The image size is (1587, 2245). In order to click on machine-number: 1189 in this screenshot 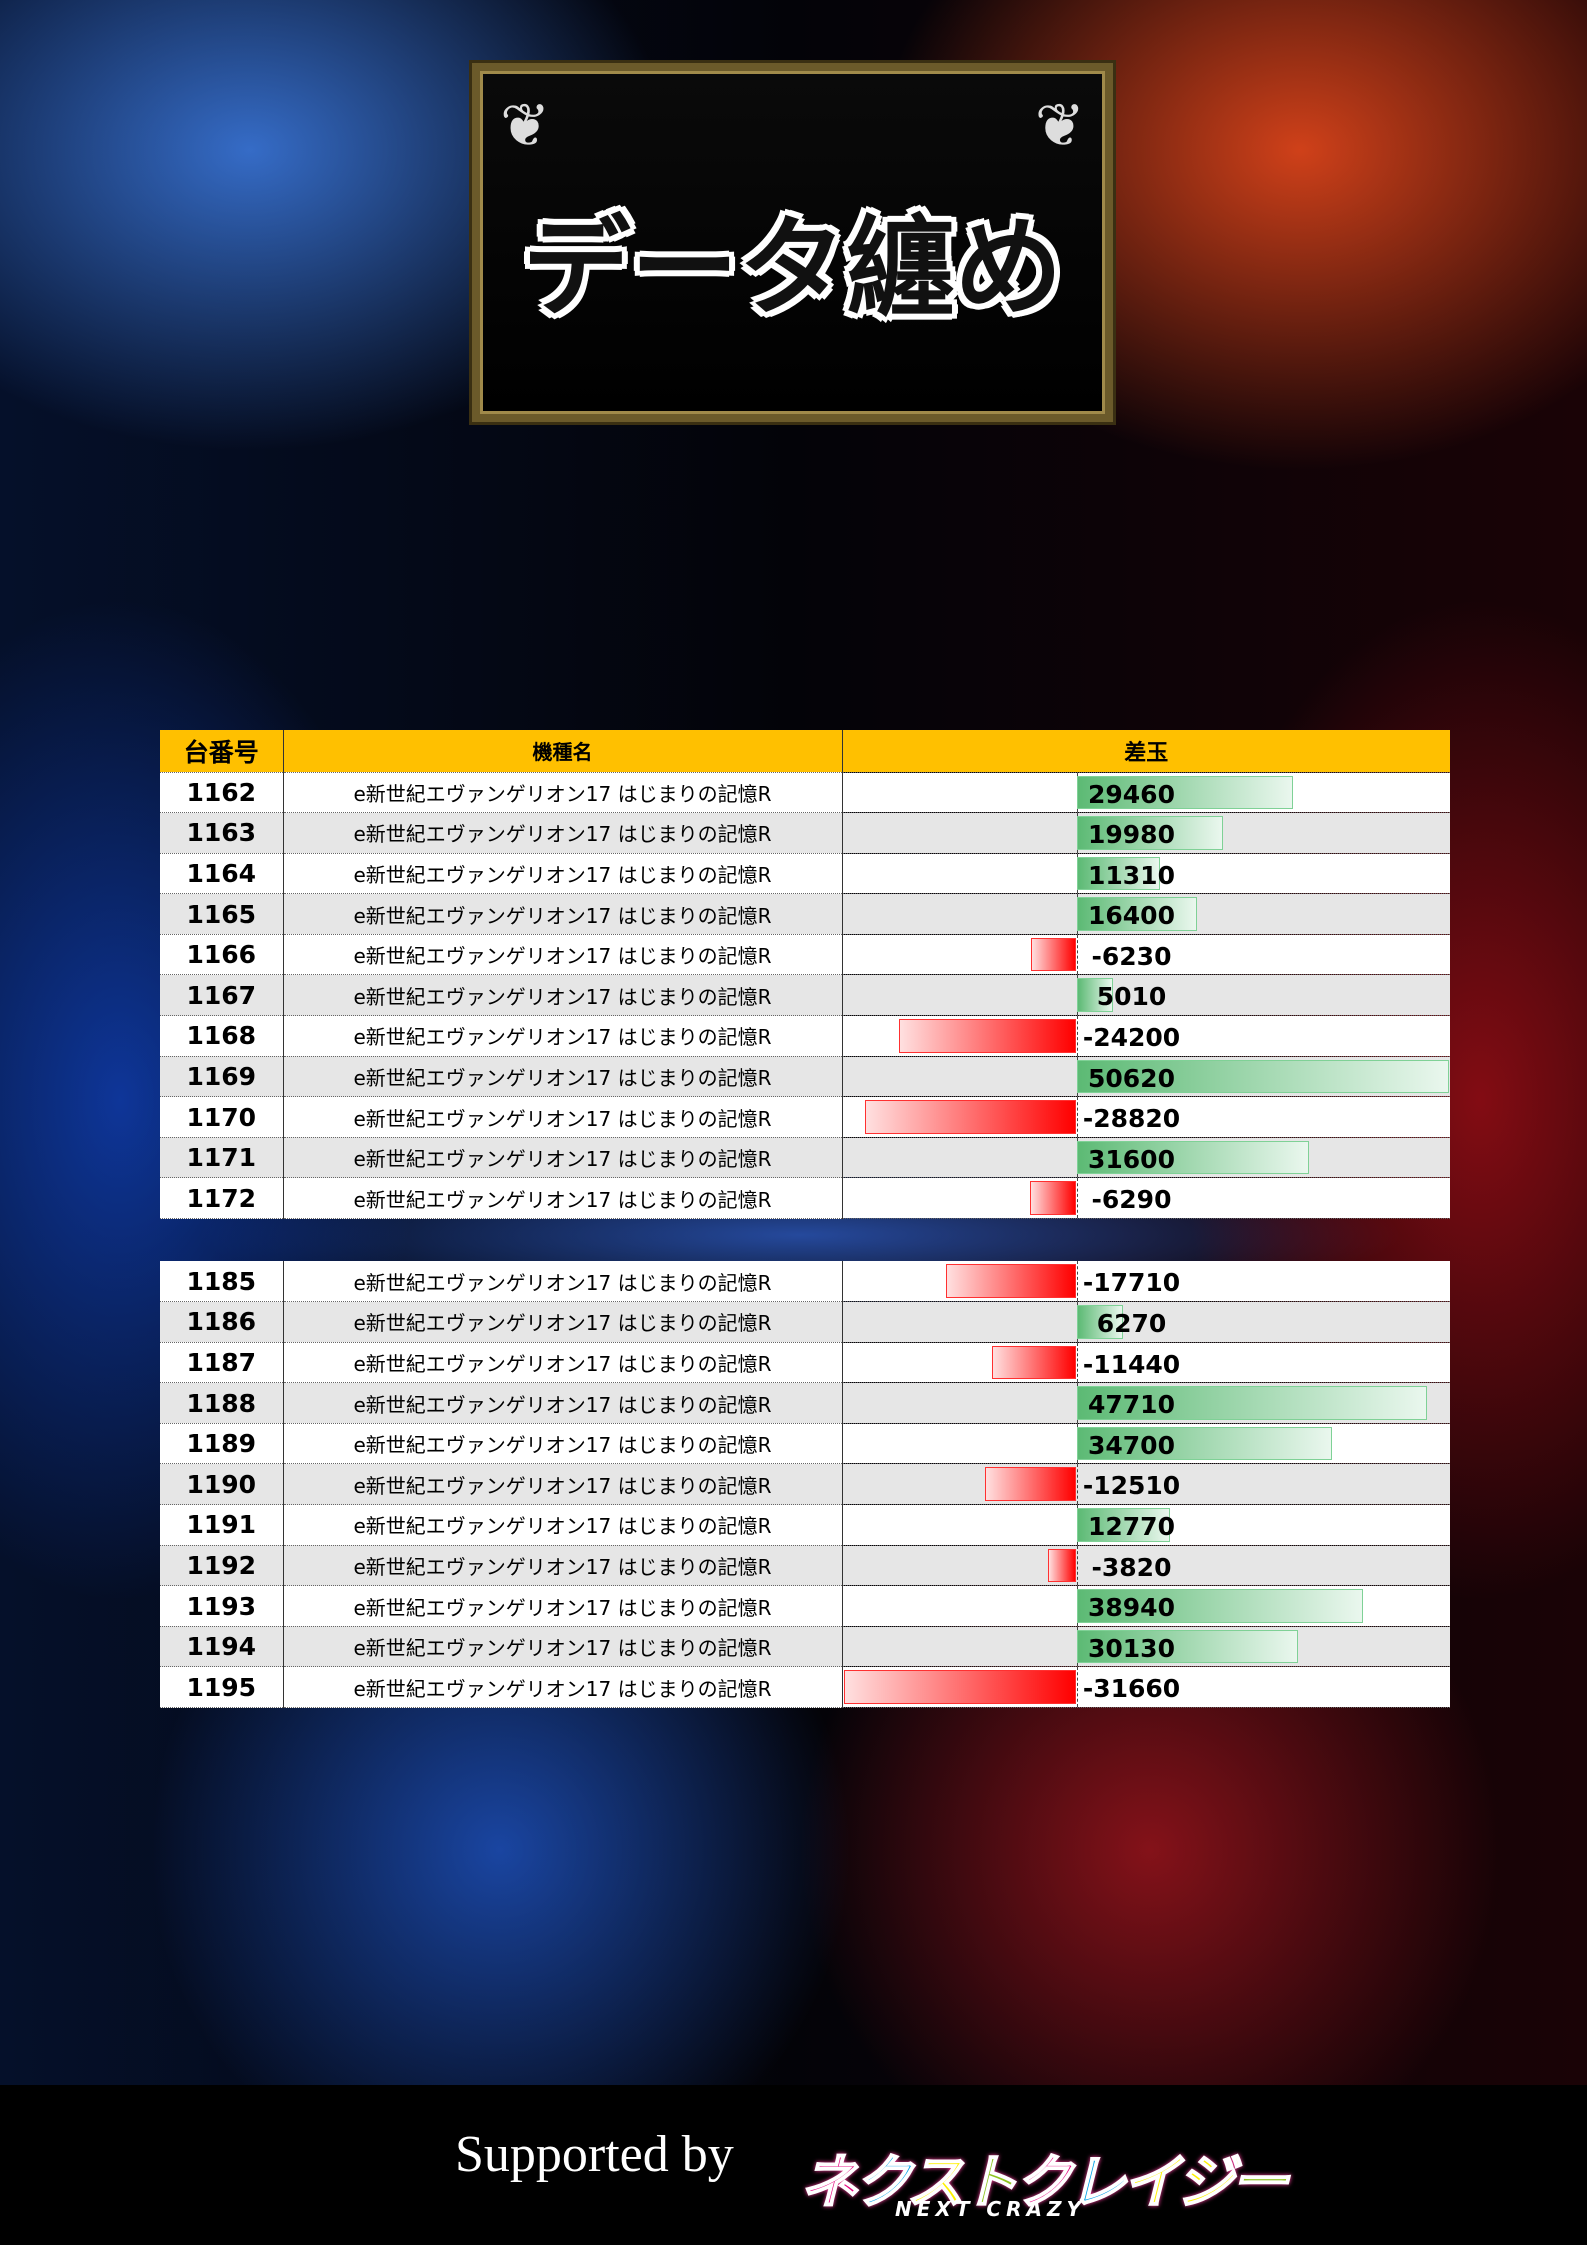, I will do `click(222, 1444)`.